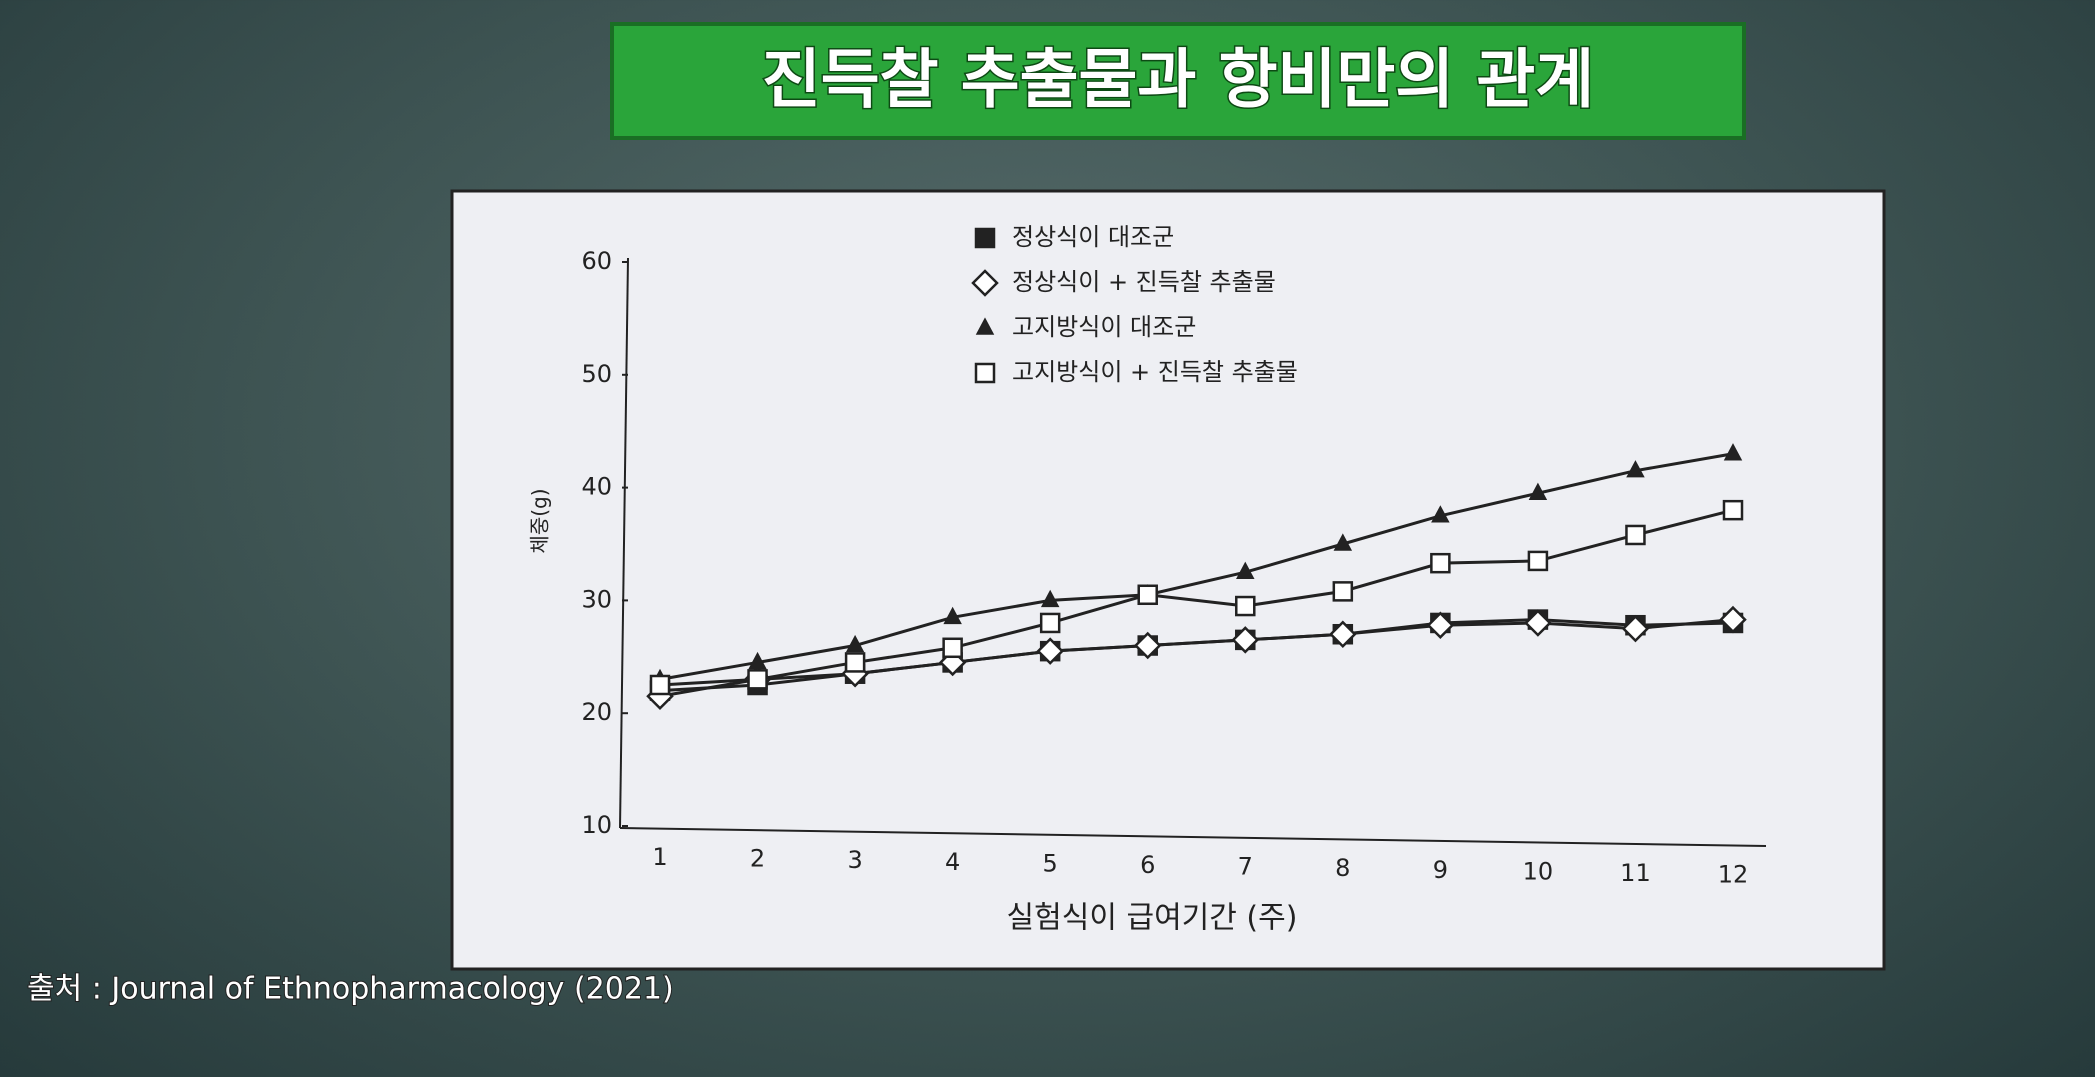 This screenshot has height=1077, width=2095. What do you see at coordinates (596, 374) in the screenshot?
I see `y-tick-label: 50` at bounding box center [596, 374].